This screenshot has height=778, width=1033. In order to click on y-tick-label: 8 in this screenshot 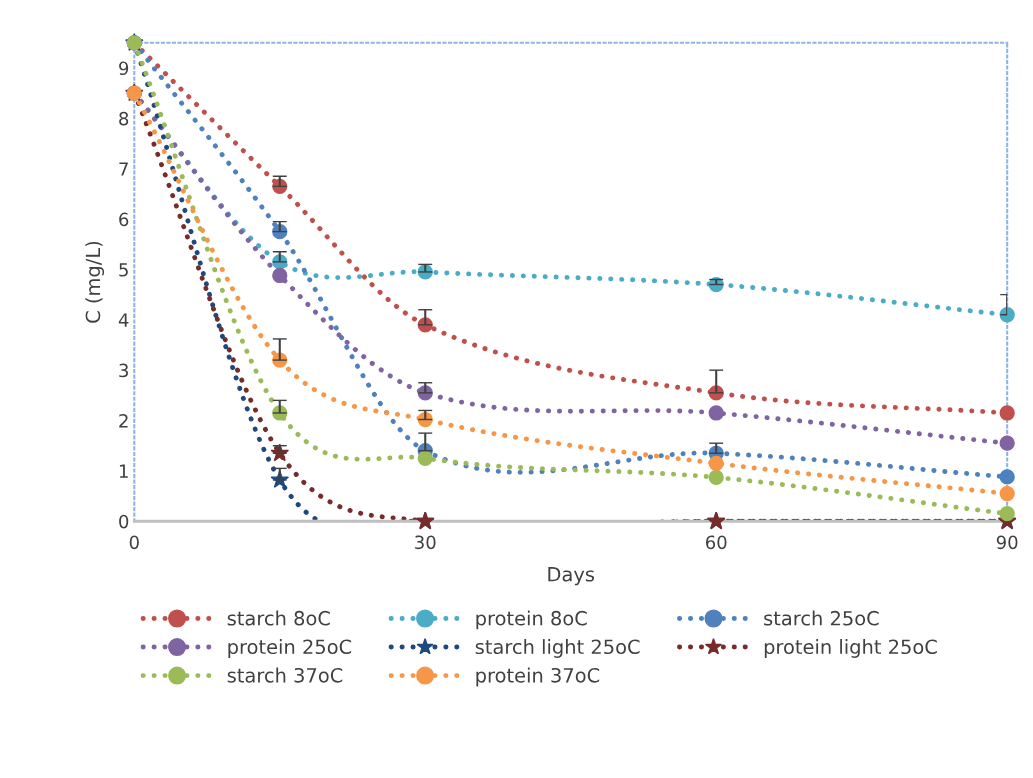, I will do `click(124, 118)`.